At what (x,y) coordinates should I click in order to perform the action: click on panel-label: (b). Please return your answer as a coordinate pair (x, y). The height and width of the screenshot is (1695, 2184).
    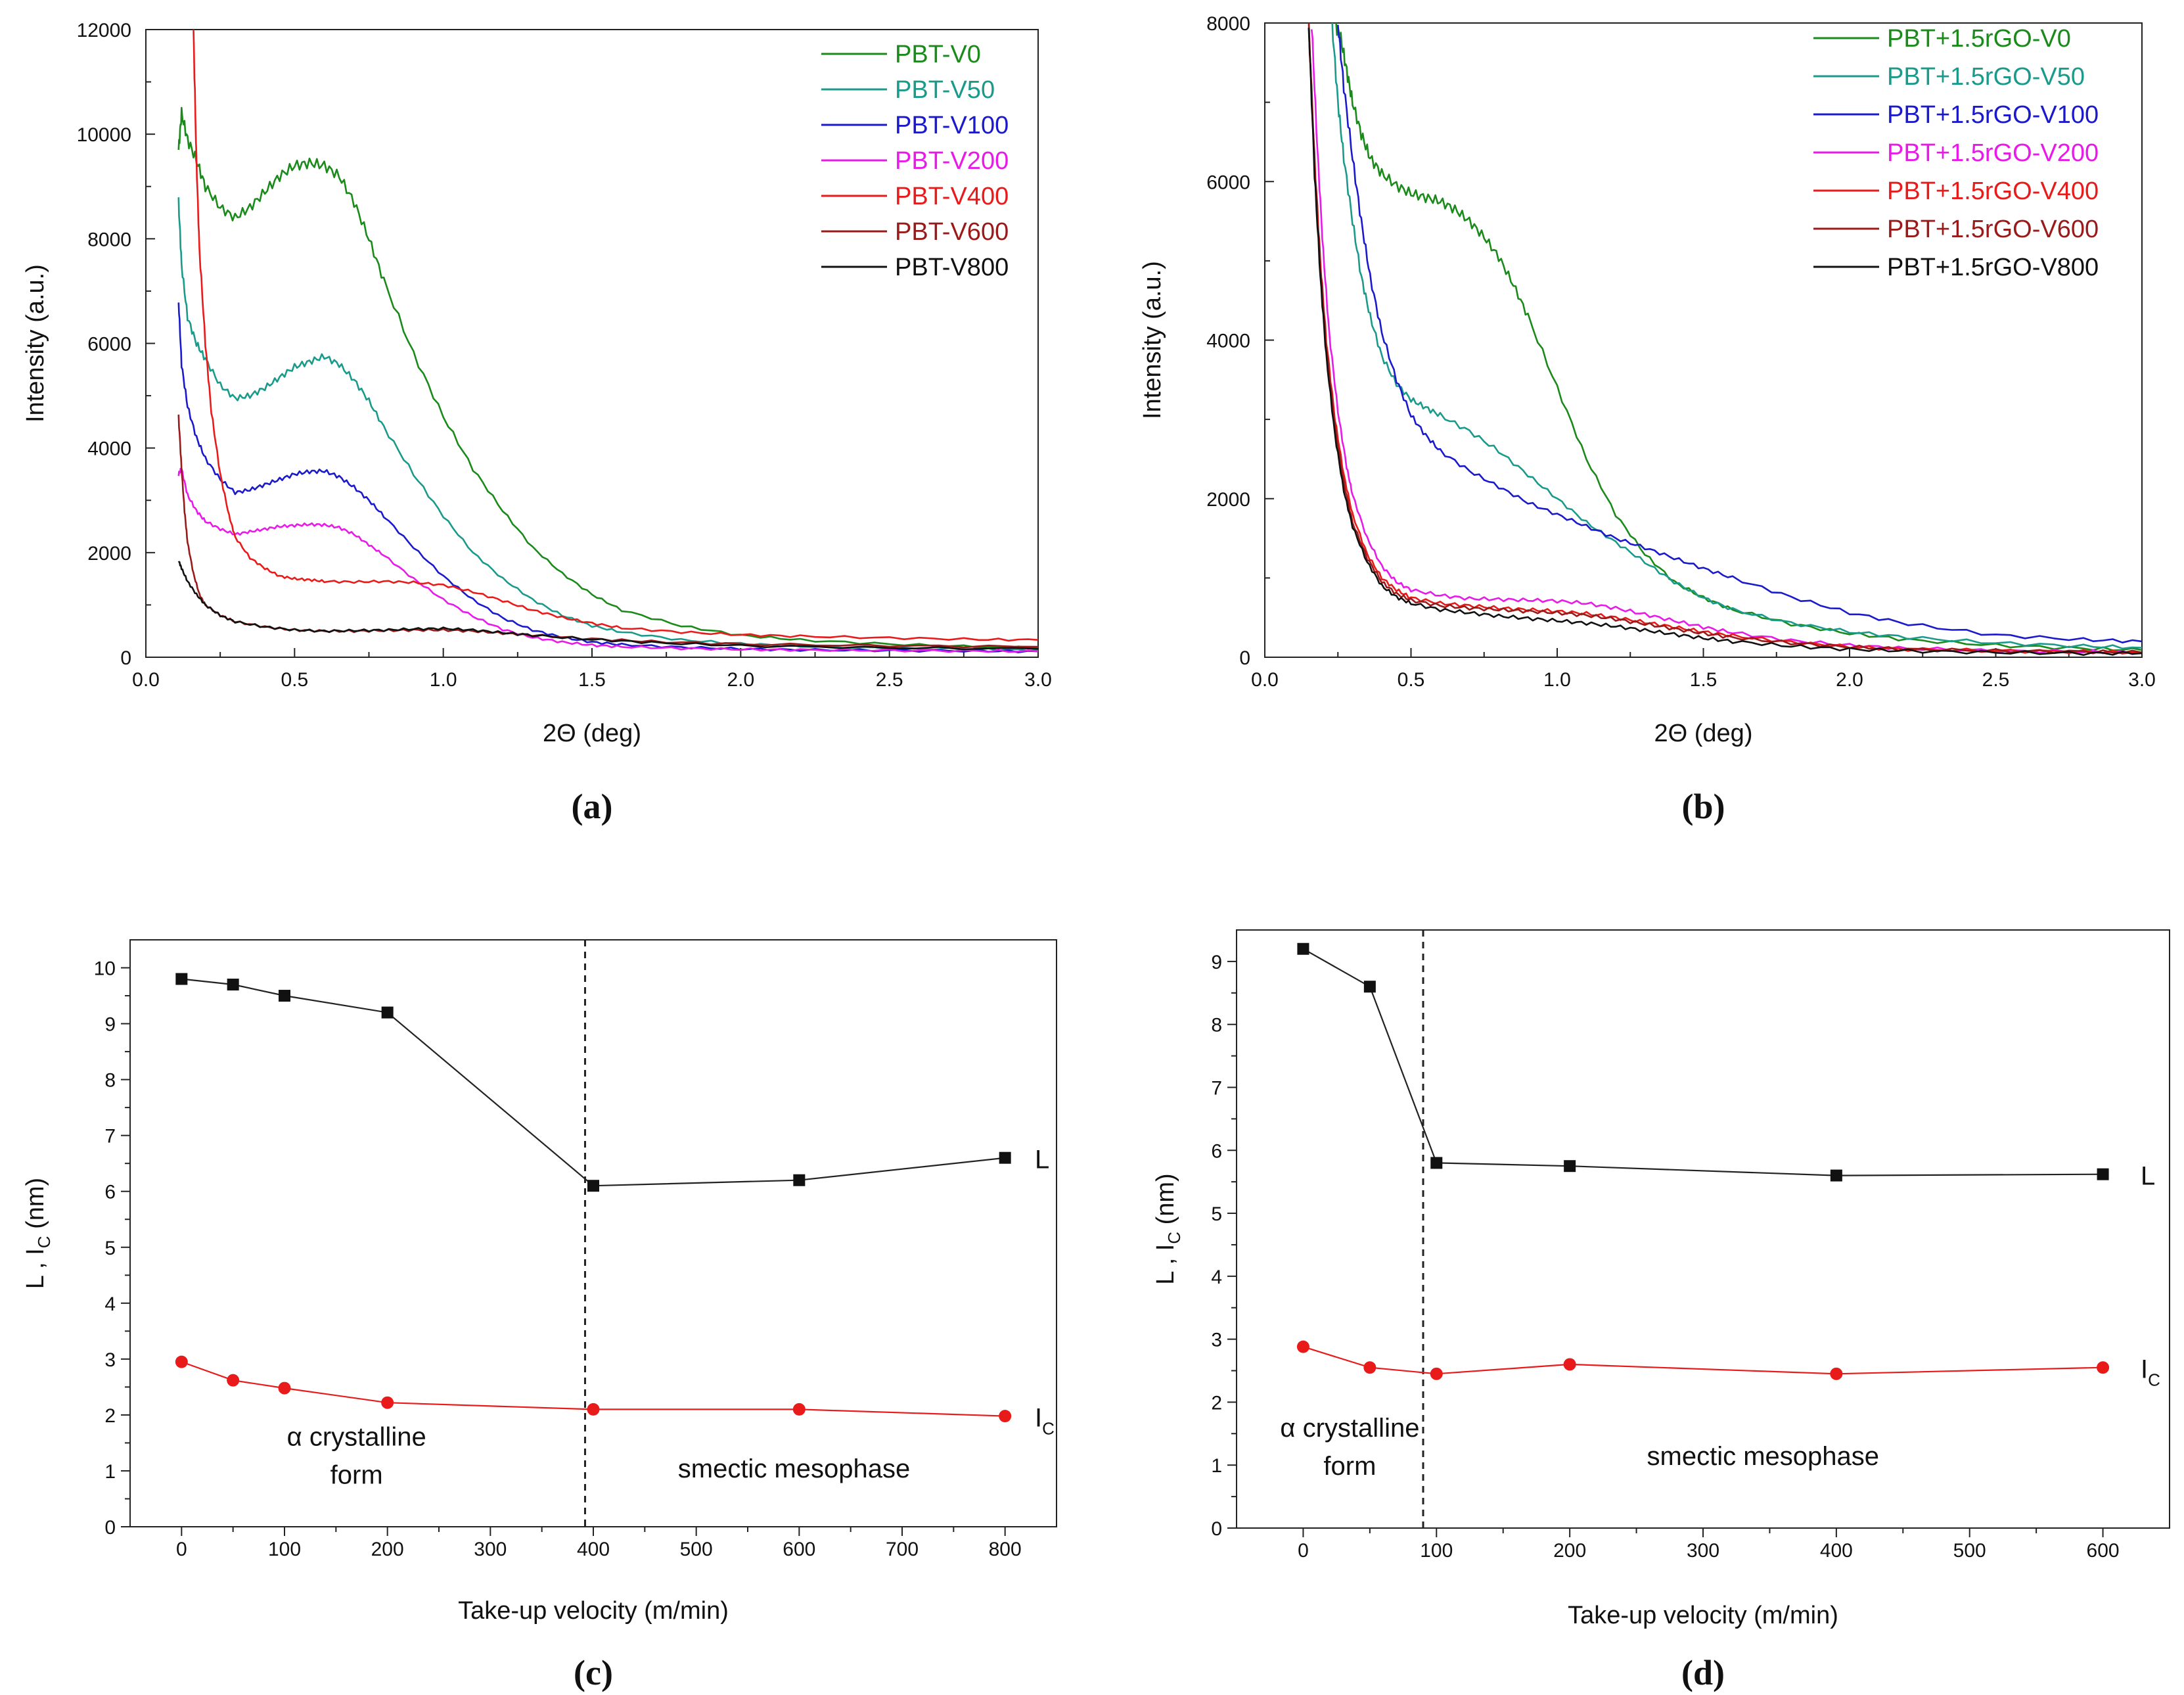
    Looking at the image, I should click on (1703, 806).